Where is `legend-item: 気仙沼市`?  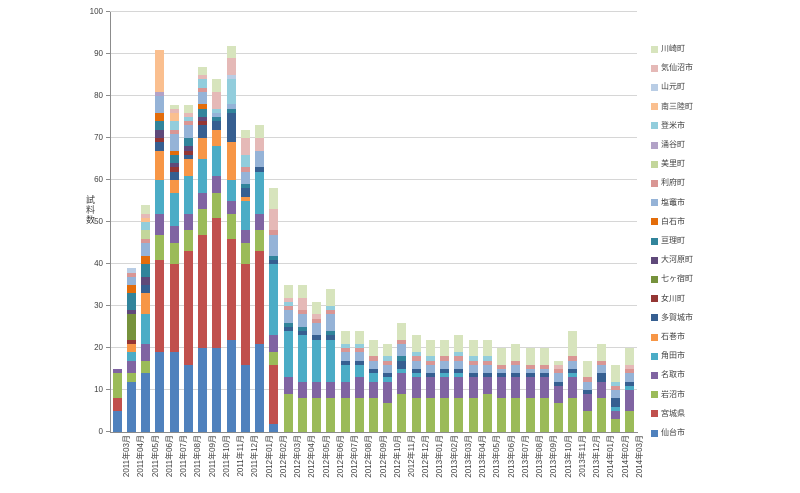 legend-item: 気仙沼市 is located at coordinates (672, 68).